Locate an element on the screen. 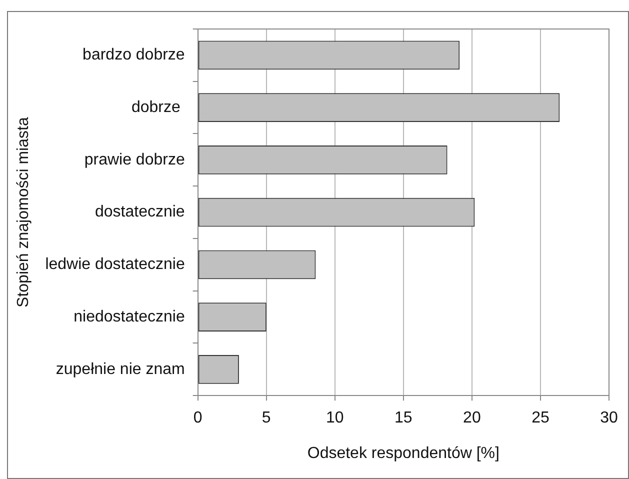  x-tick-label: 5 is located at coordinates (266, 418).